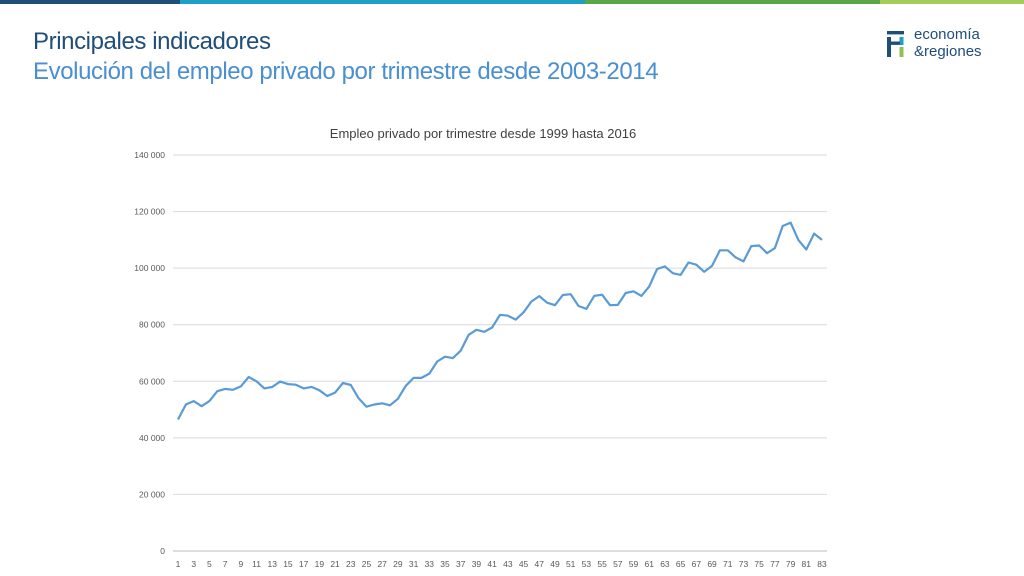  I want to click on x-tick-label: 19, so click(320, 564).